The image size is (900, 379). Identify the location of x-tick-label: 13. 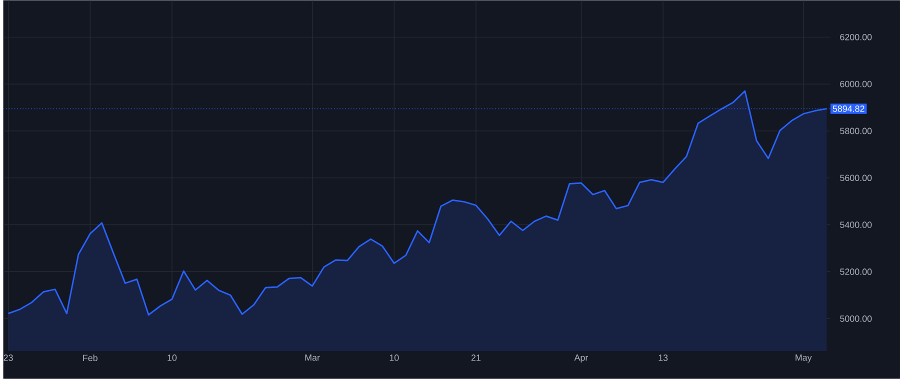
(663, 357).